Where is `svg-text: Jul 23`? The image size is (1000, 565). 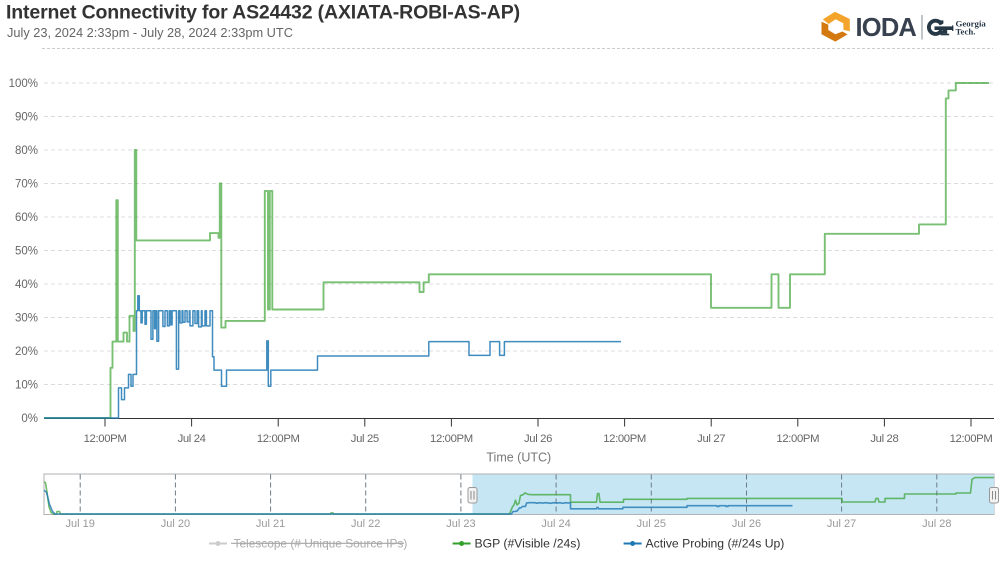 svg-text: Jul 23 is located at coordinates (460, 524).